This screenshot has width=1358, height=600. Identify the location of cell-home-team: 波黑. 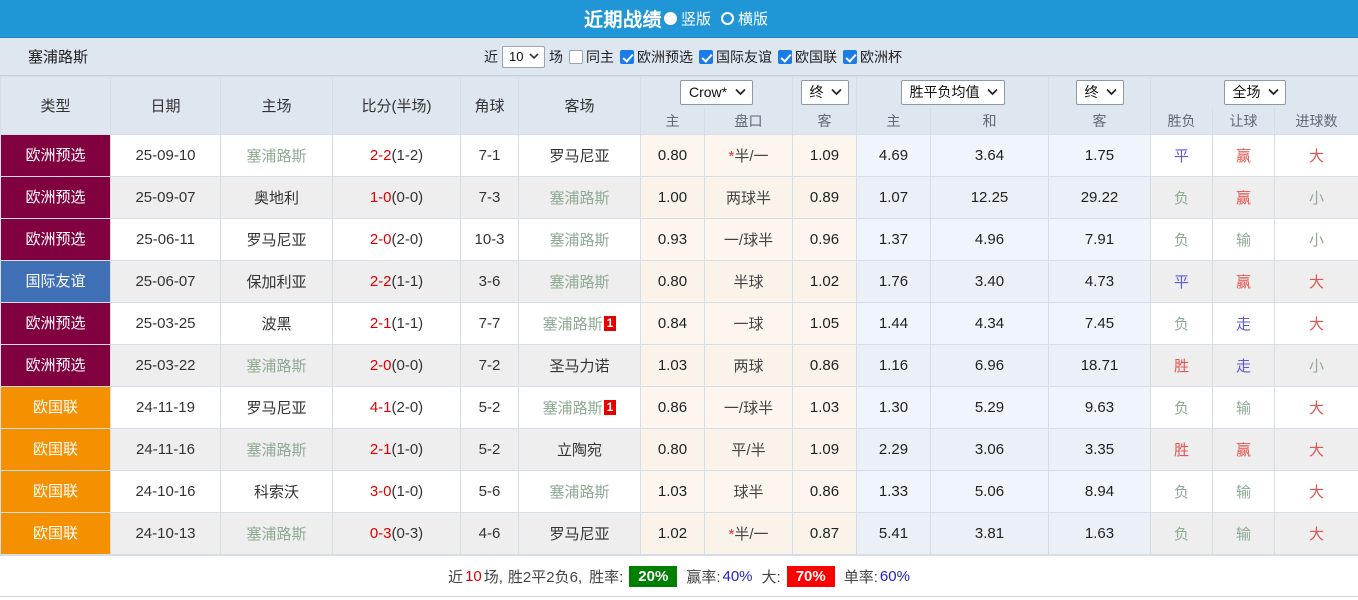
(276, 323).